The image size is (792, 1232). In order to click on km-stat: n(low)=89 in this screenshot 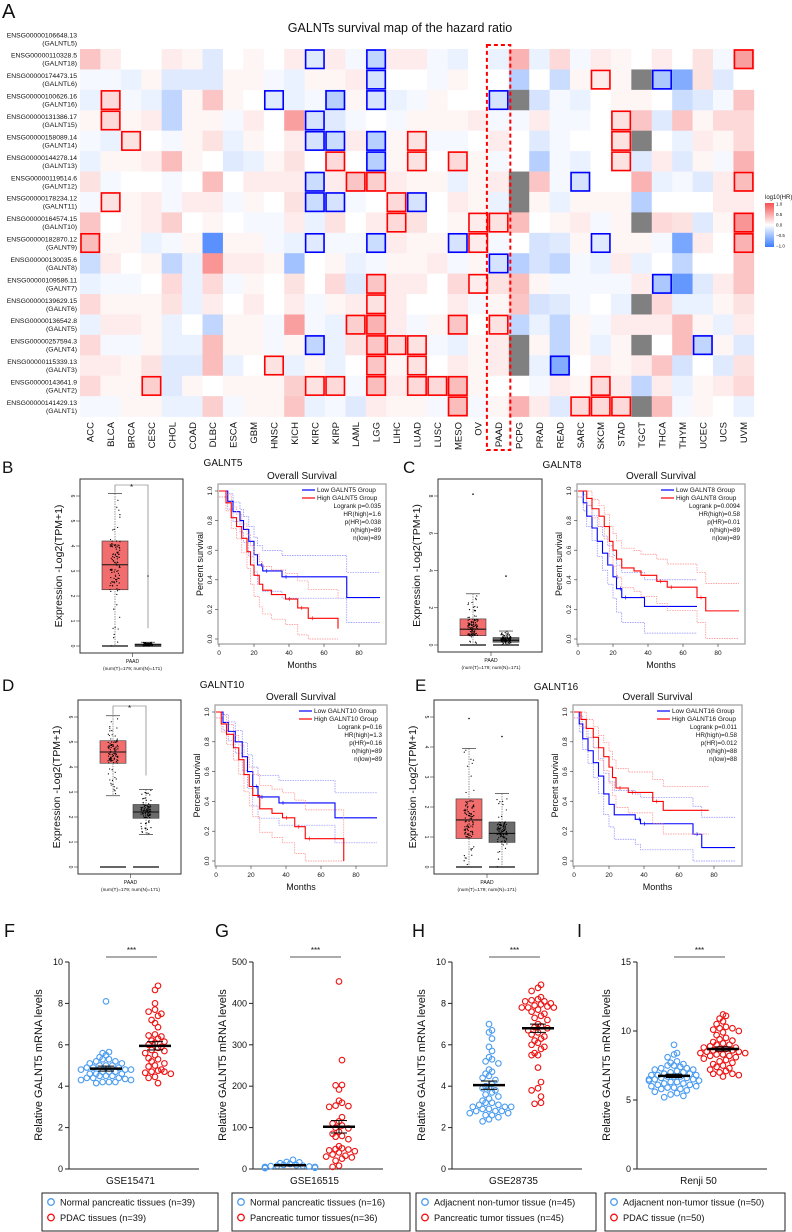, I will do `click(367, 538)`.